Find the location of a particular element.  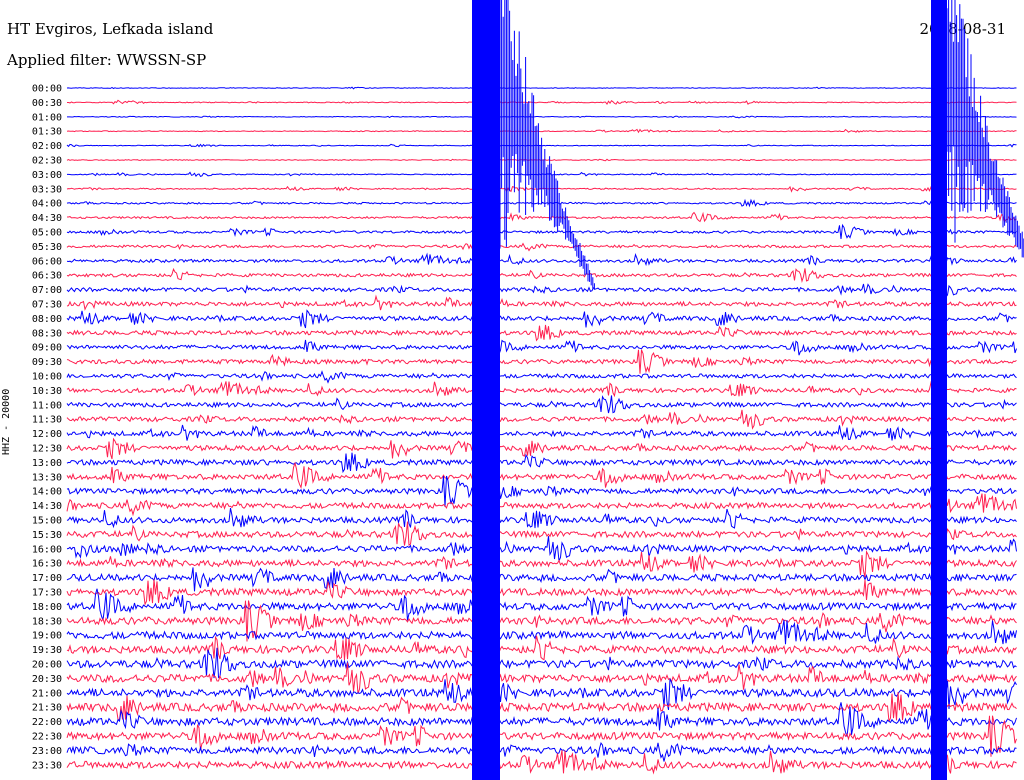

row-label: 03:00 is located at coordinates (47, 175).